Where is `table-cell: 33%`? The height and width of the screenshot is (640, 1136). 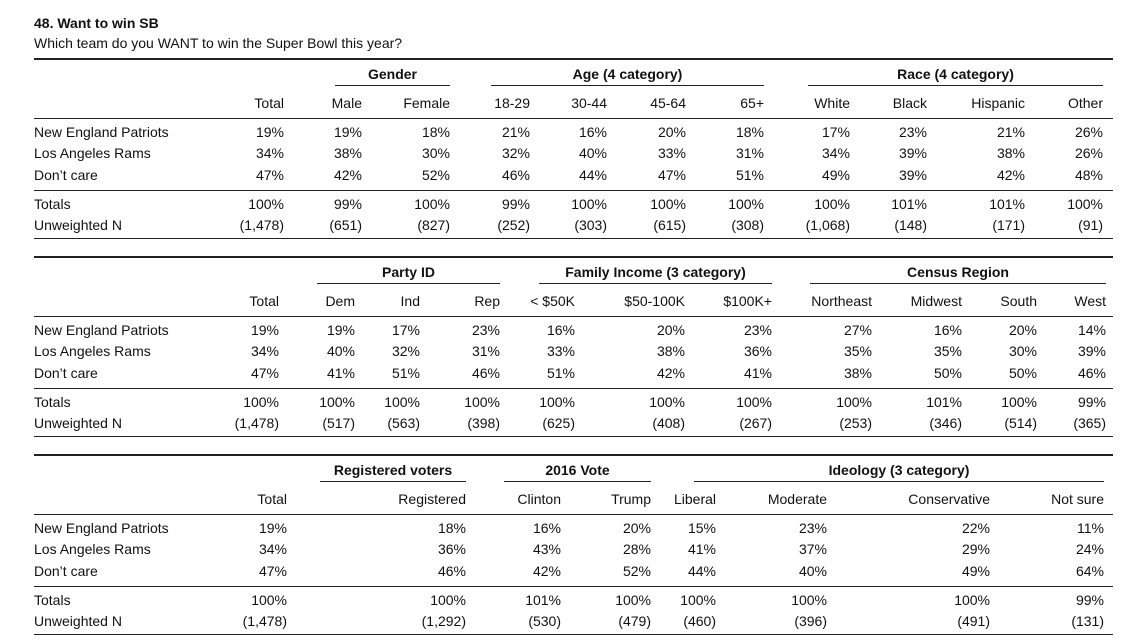
table-cell: 33% is located at coordinates (560, 351).